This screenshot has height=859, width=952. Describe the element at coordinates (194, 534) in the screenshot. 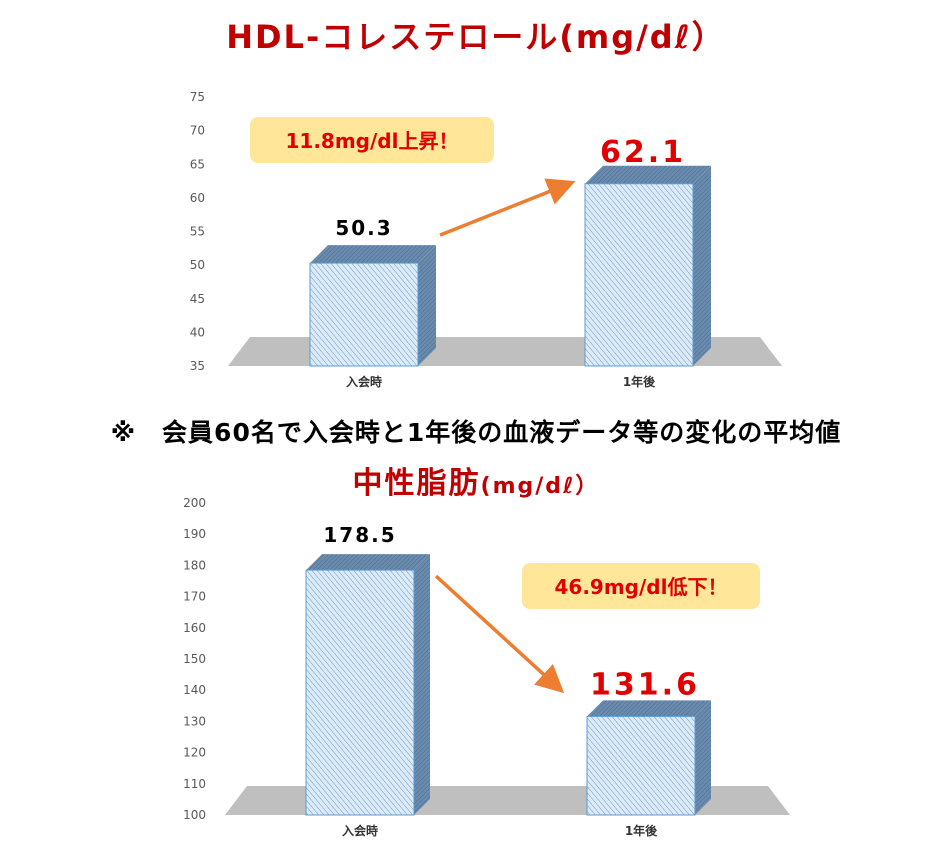

I see `y-tick-label: 190` at that location.